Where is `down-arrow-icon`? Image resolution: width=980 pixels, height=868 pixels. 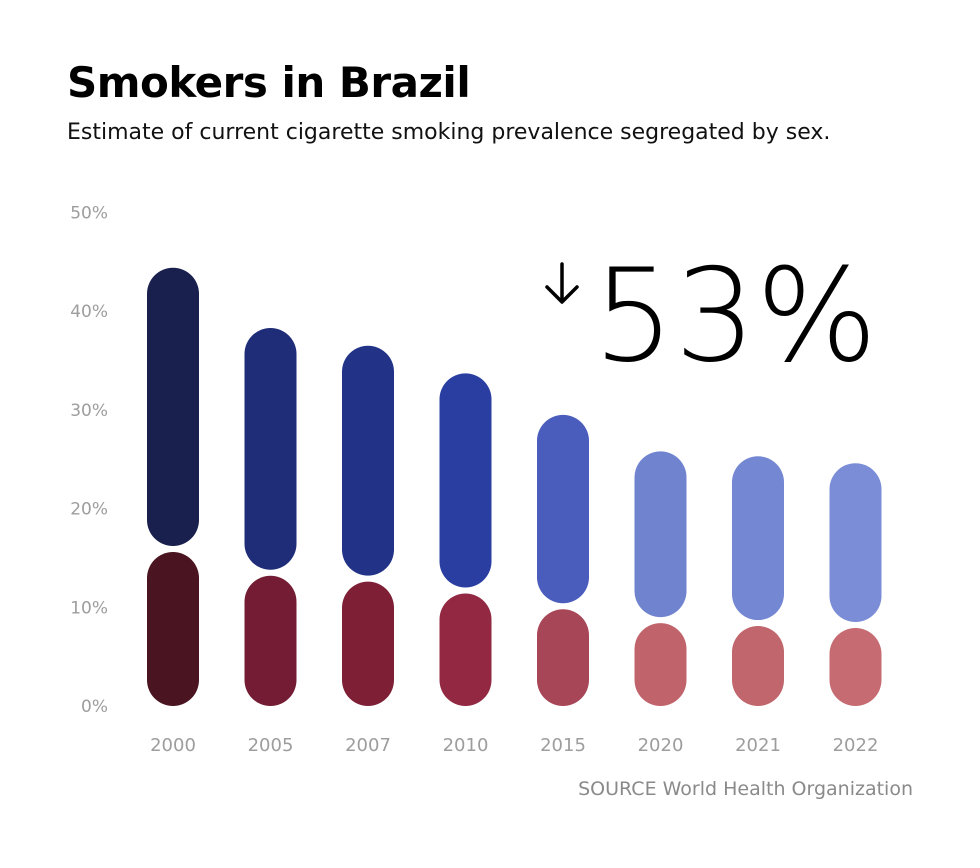
down-arrow-icon is located at coordinates (562, 283).